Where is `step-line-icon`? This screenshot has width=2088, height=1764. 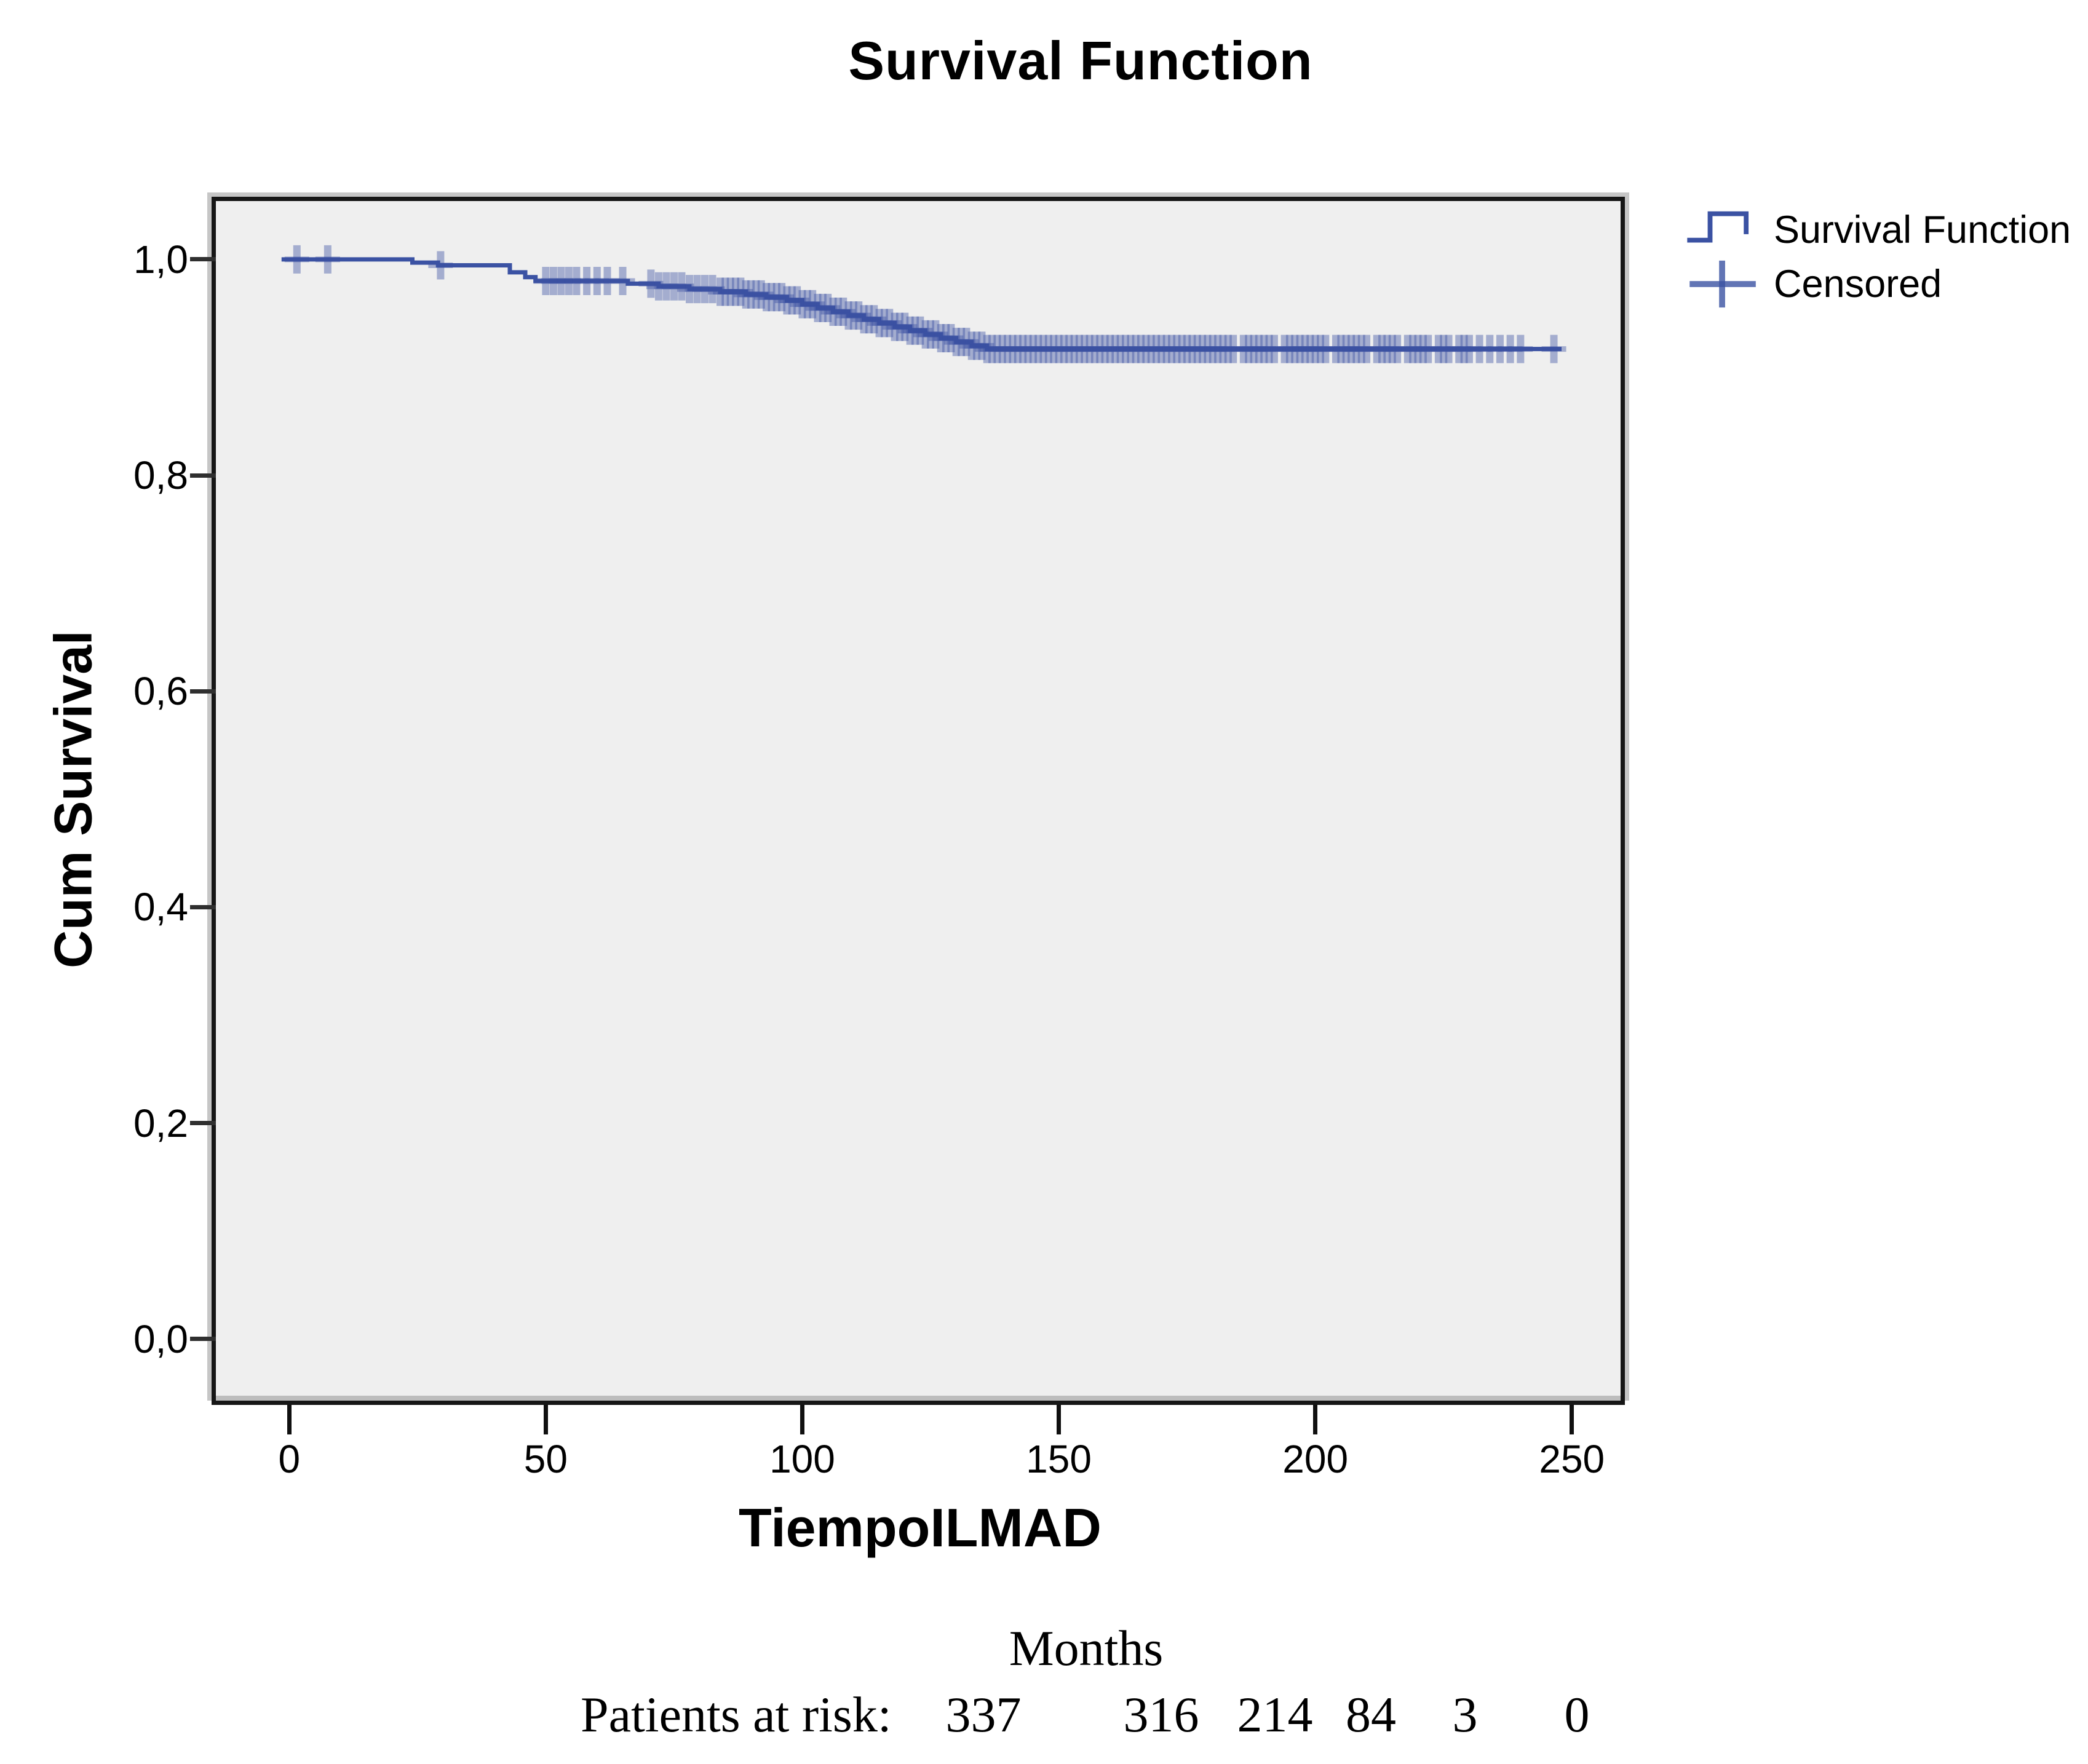
step-line-icon is located at coordinates (1718, 227).